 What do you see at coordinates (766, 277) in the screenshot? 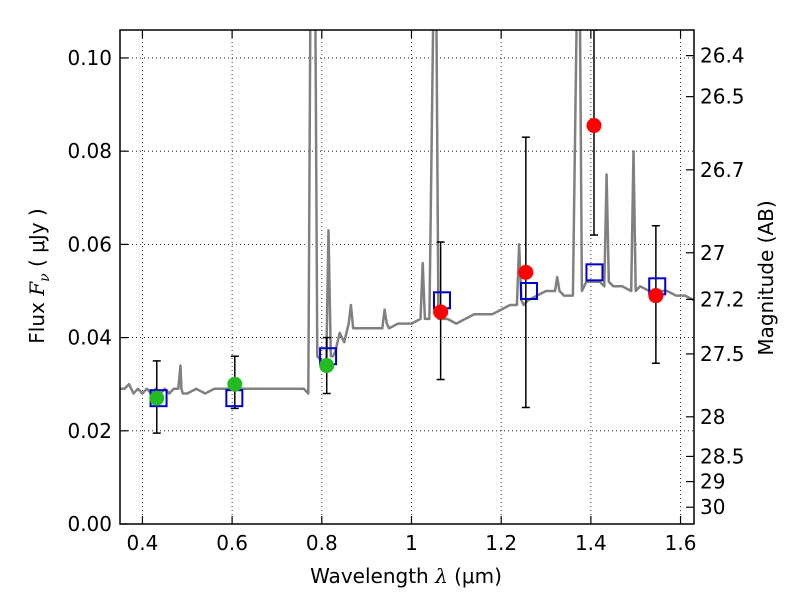
I see `y2-axis-label: Magnitude (AB)` at bounding box center [766, 277].